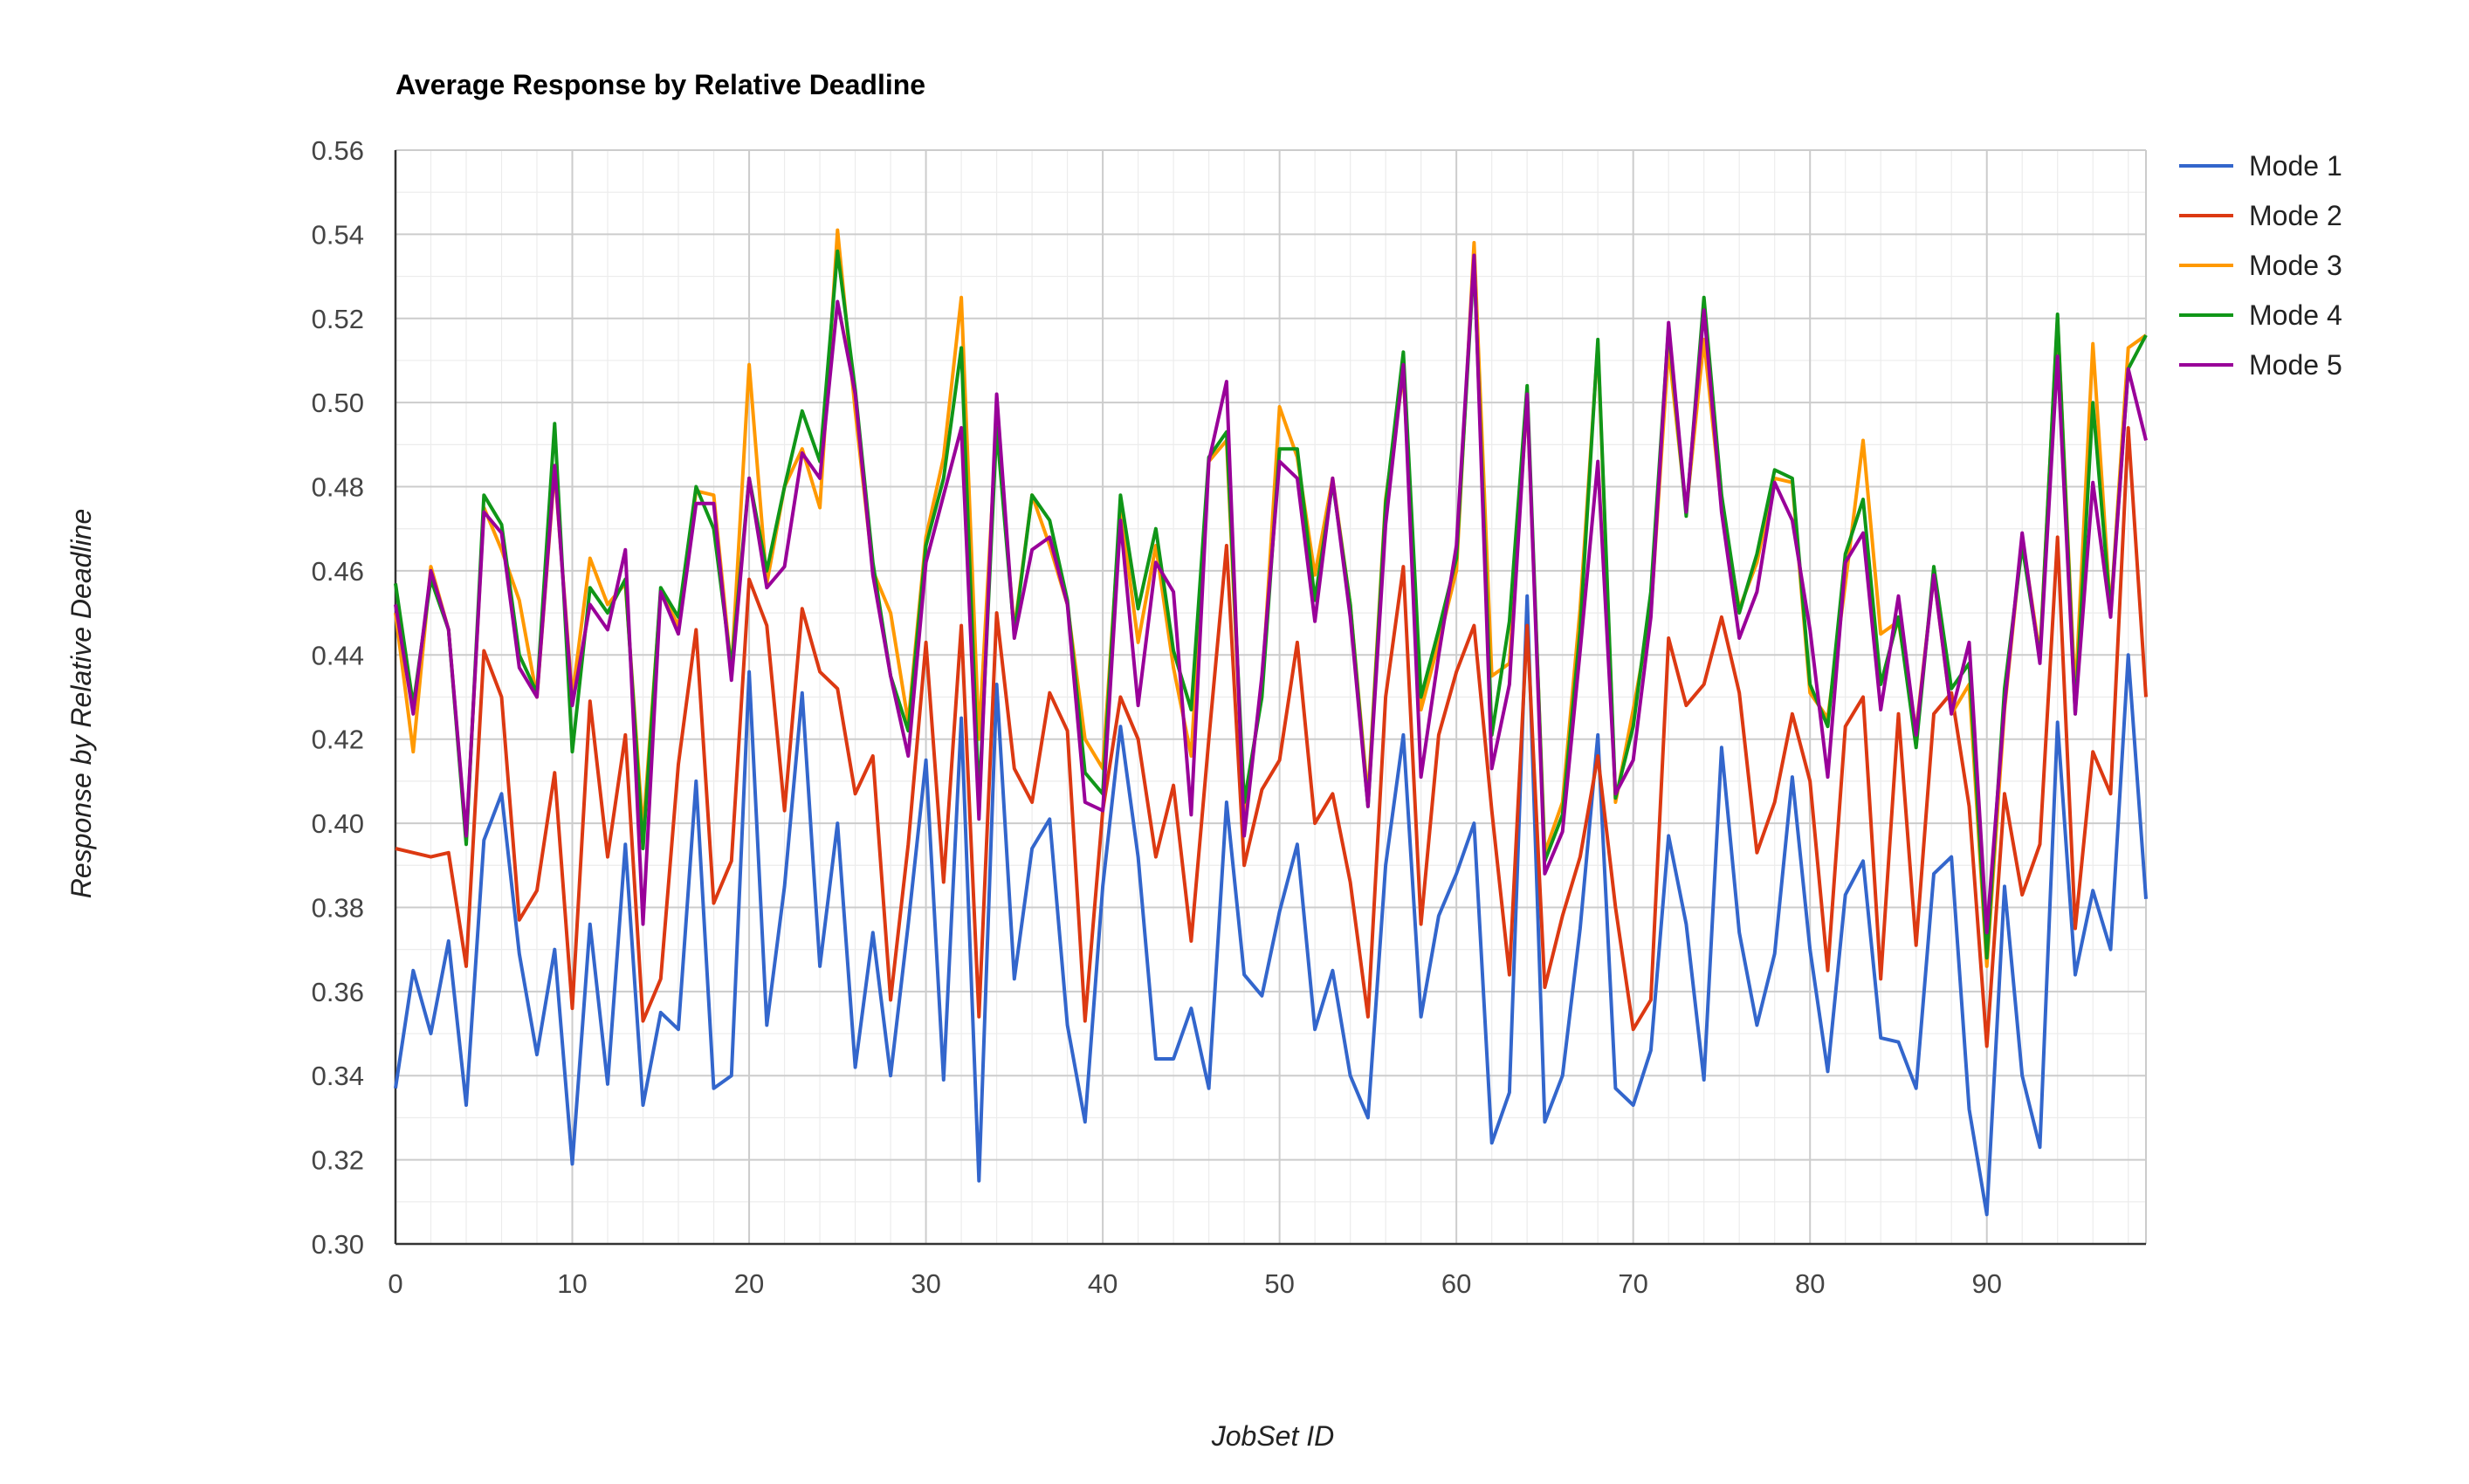 This screenshot has width=2469, height=1484. Describe the element at coordinates (2295, 365) in the screenshot. I see `legend-label: Mode 5` at that location.